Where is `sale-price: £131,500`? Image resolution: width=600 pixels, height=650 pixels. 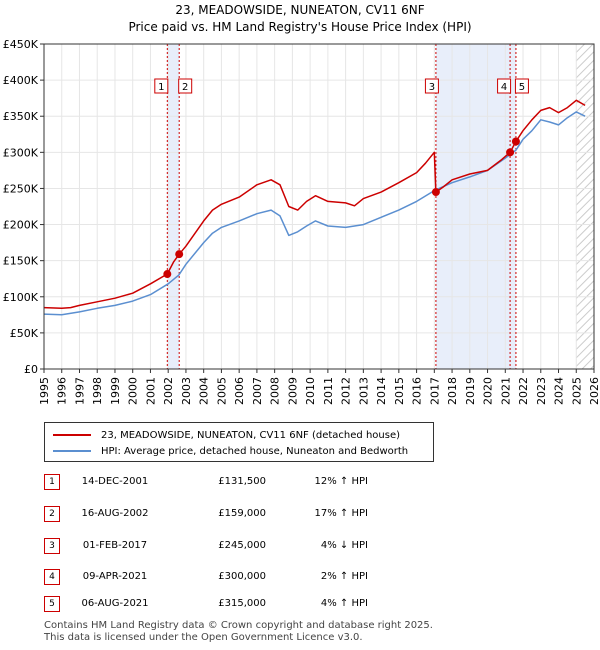 sale-price: £131,500 is located at coordinates (242, 481).